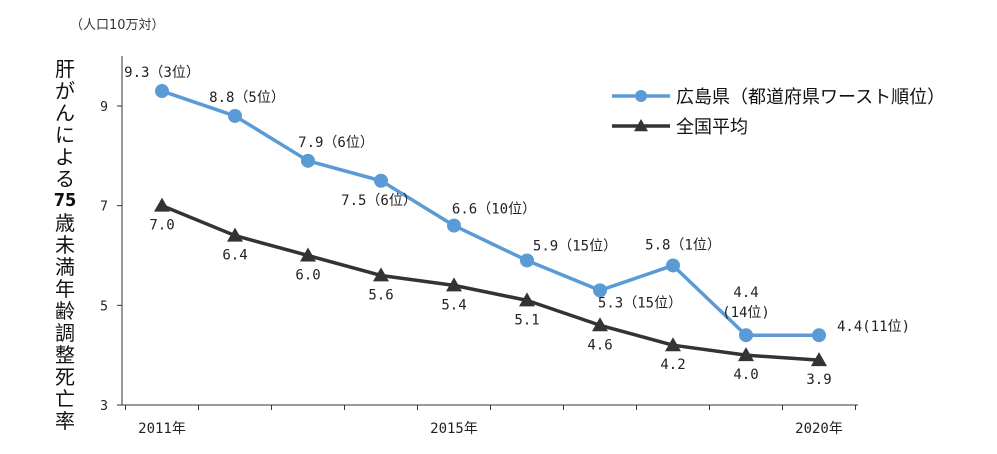  Describe the element at coordinates (161, 226) in the screenshot. I see `data-label: 7.0` at that location.